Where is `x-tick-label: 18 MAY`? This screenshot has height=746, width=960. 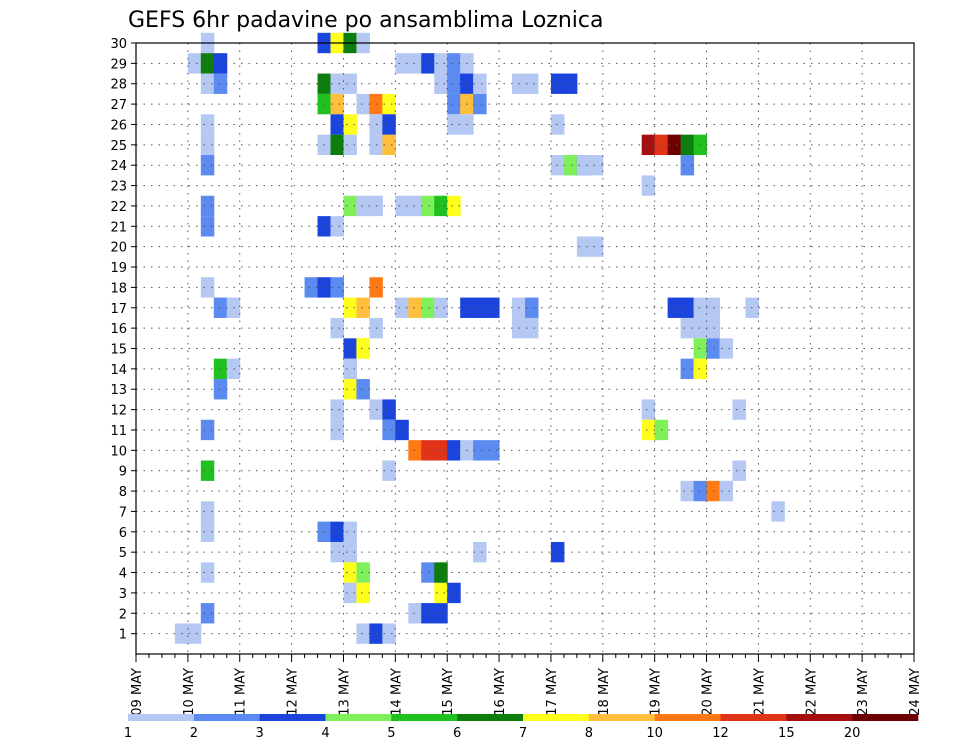
x-tick-label: 18 MAY is located at coordinates (604, 692).